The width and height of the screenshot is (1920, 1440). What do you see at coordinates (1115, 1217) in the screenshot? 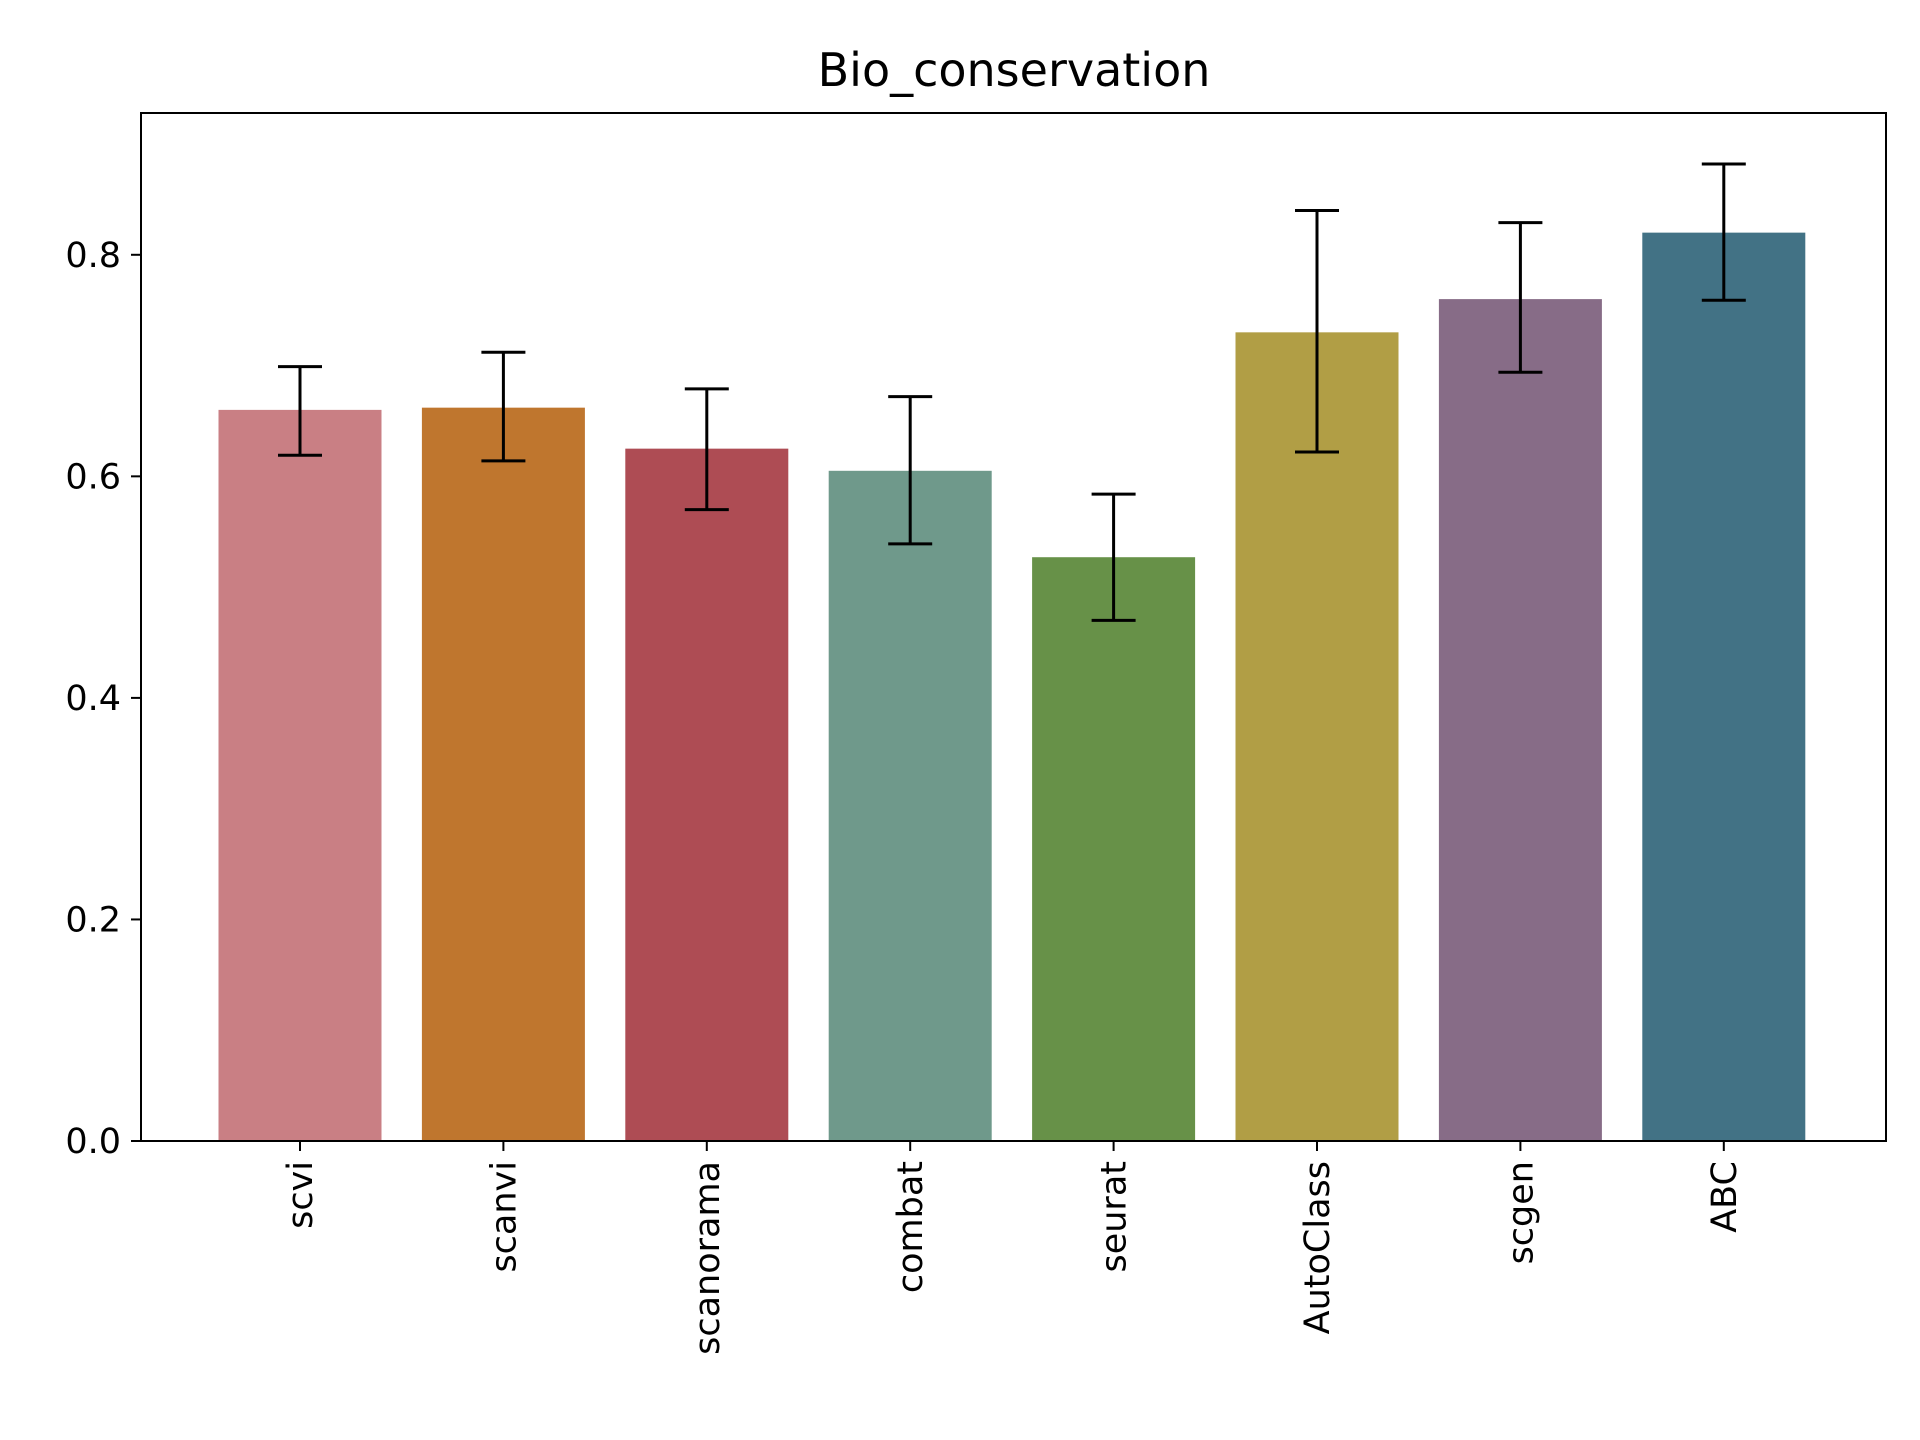
I see `x-tick-label-seurat: seurat` at bounding box center [1115, 1217].